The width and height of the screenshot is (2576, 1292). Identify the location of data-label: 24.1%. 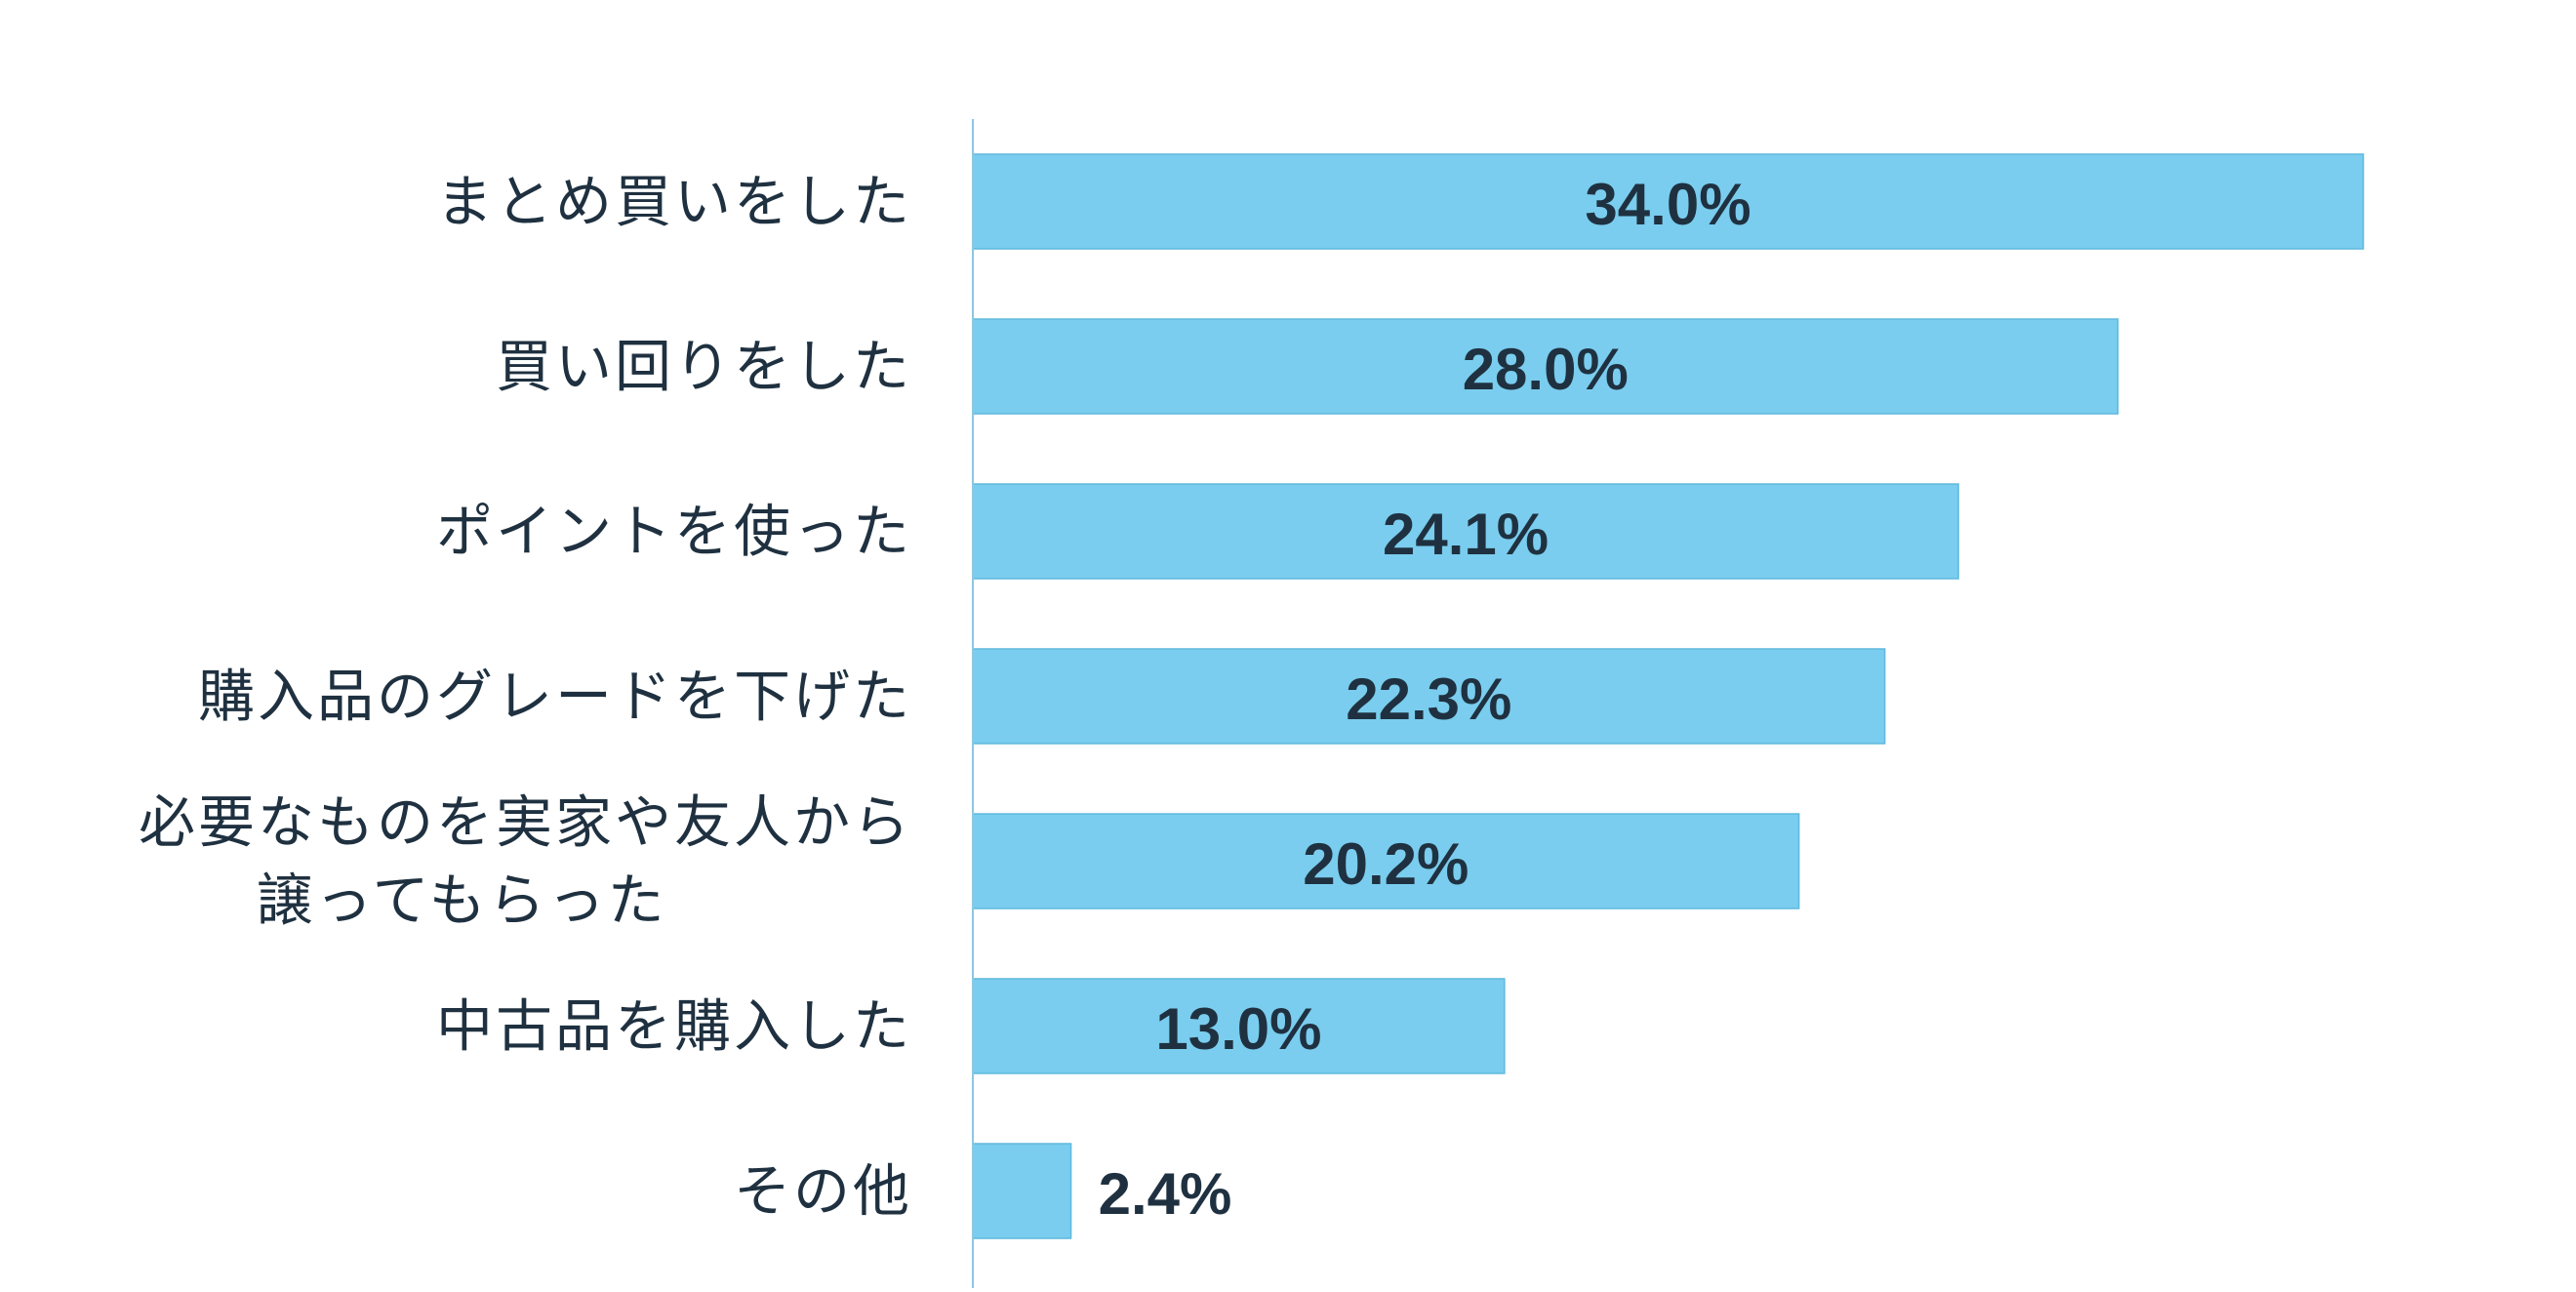
(1466, 534).